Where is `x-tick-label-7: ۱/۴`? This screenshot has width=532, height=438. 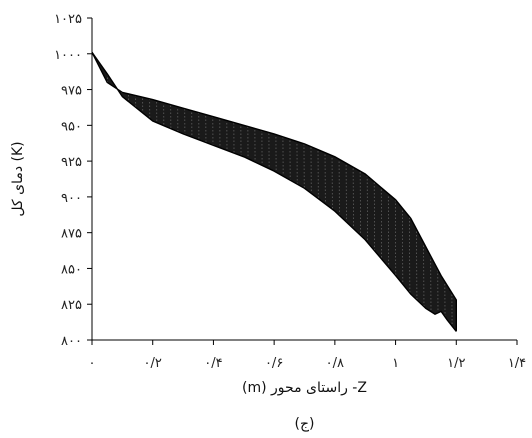
x-tick-label-7: ۱/۴ is located at coordinates (517, 363).